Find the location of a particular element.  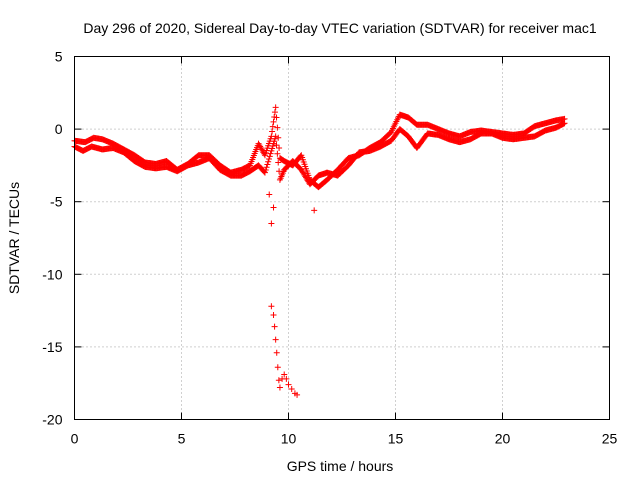

y-tick-label: -15 is located at coordinates (52, 347).